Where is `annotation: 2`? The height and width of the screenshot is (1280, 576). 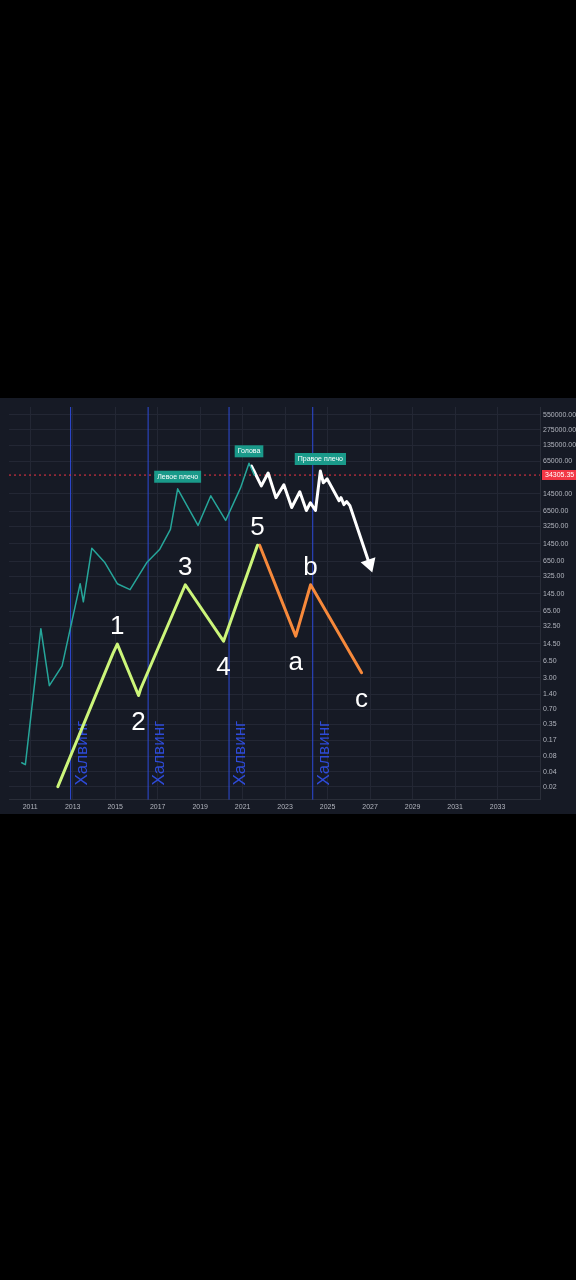
annotation: 2 is located at coordinates (138, 720).